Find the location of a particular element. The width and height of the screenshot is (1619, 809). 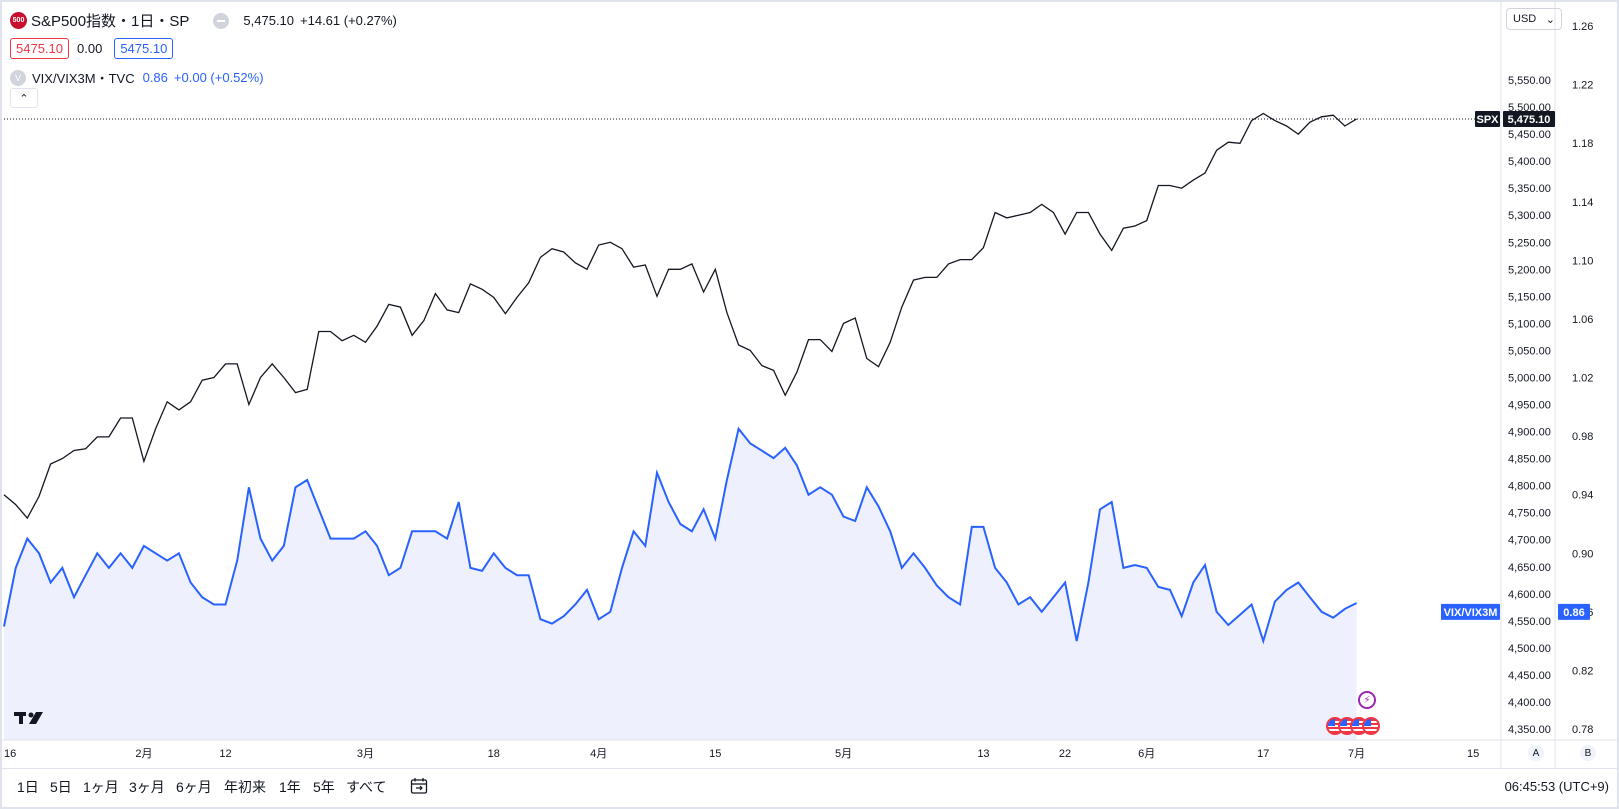

range-1y-button: 1年 is located at coordinates (290, 787).